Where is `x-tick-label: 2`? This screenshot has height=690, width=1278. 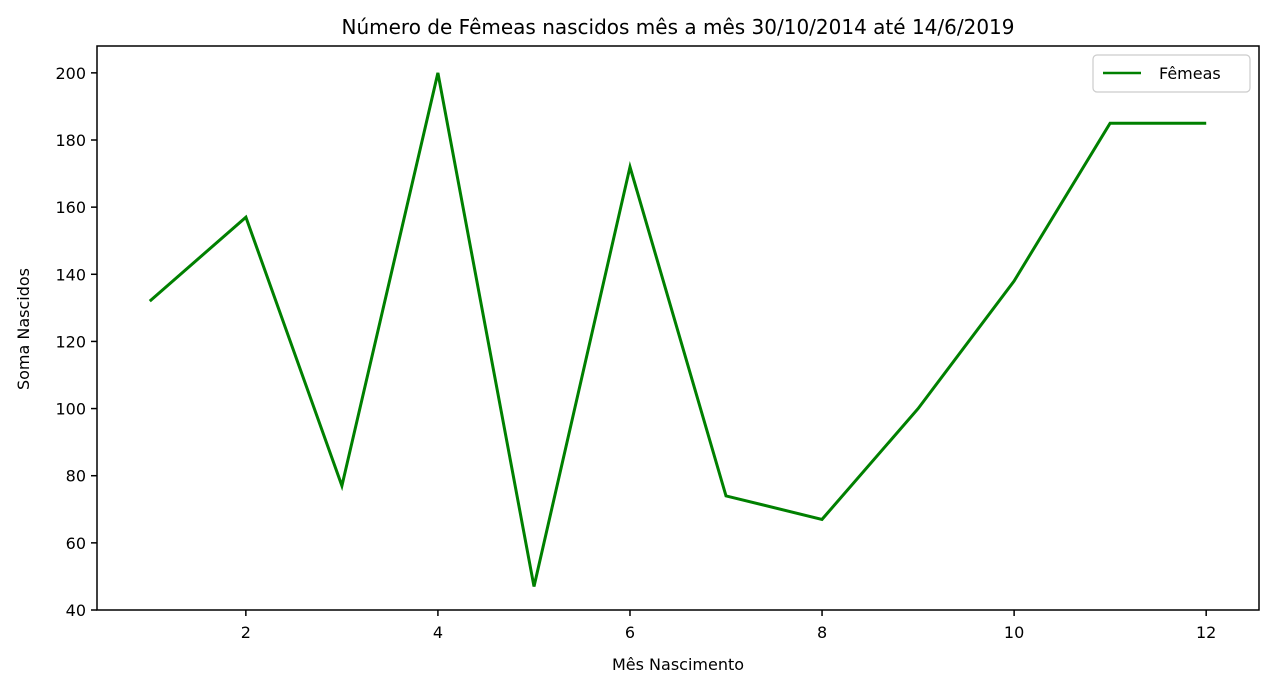
x-tick-label: 2 is located at coordinates (246, 632).